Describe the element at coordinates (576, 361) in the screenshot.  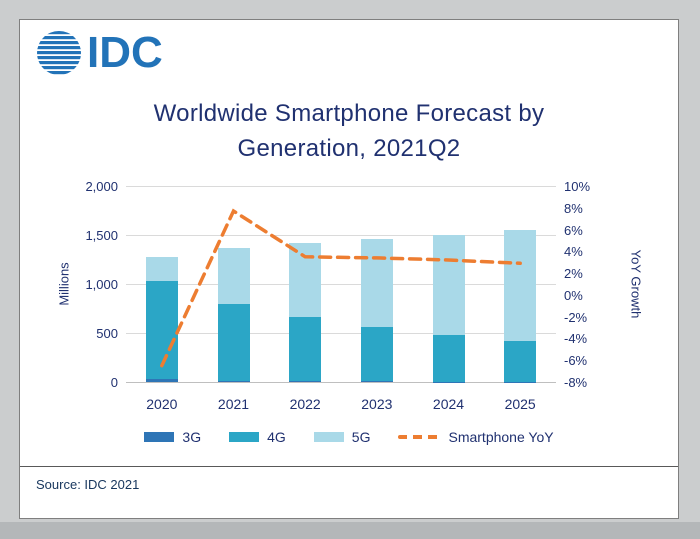
I see `right-axis-tick: -6%` at that location.